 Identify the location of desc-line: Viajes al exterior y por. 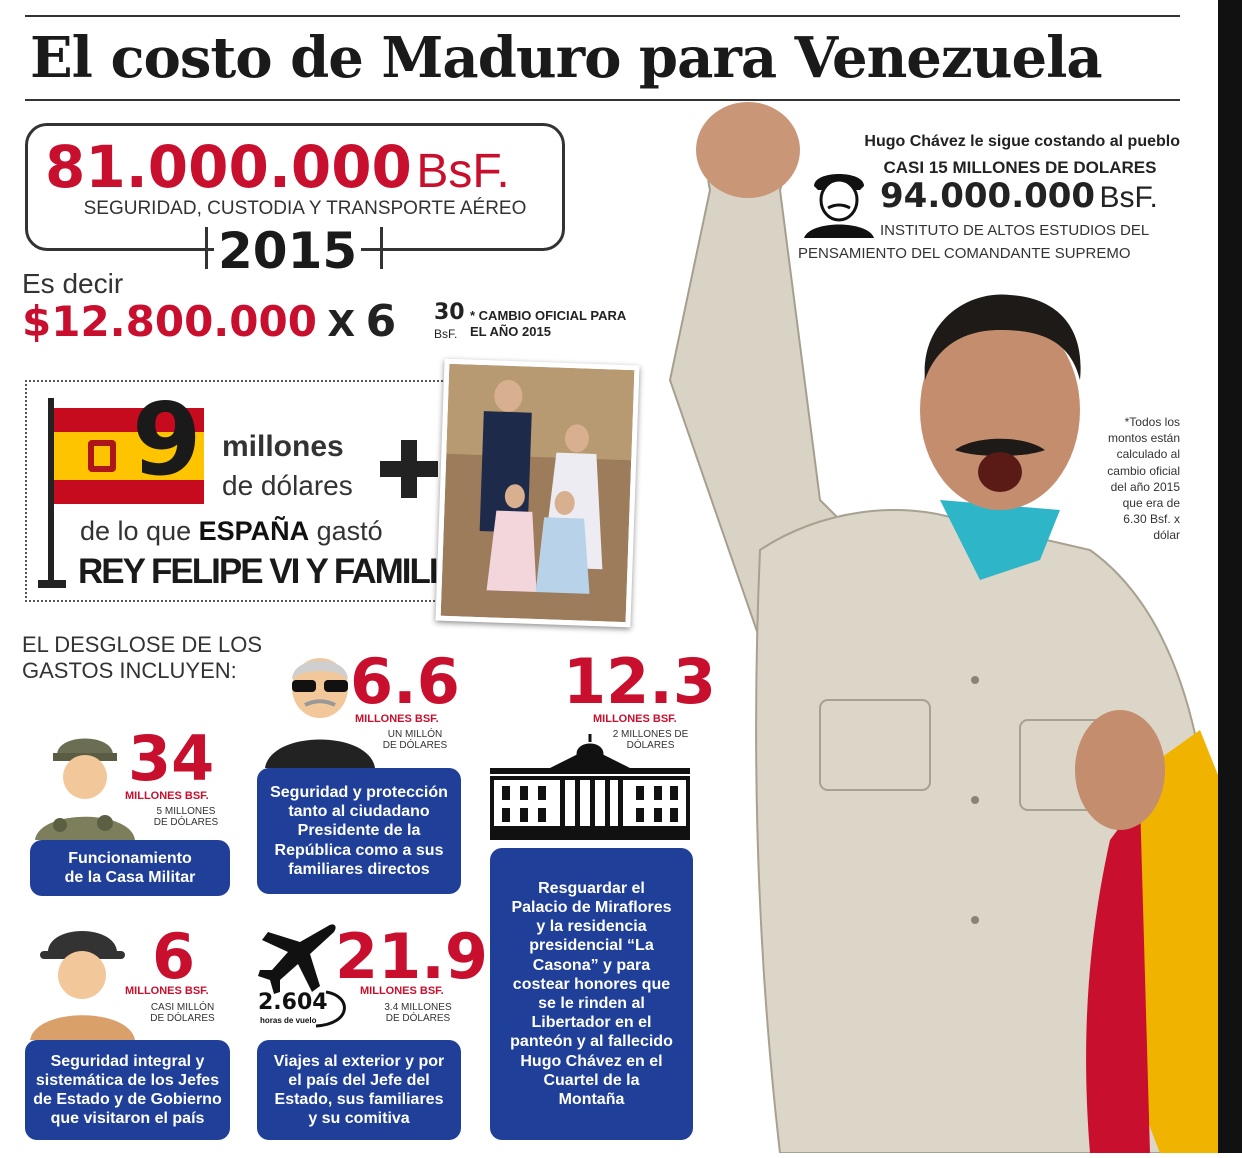
(359, 1061).